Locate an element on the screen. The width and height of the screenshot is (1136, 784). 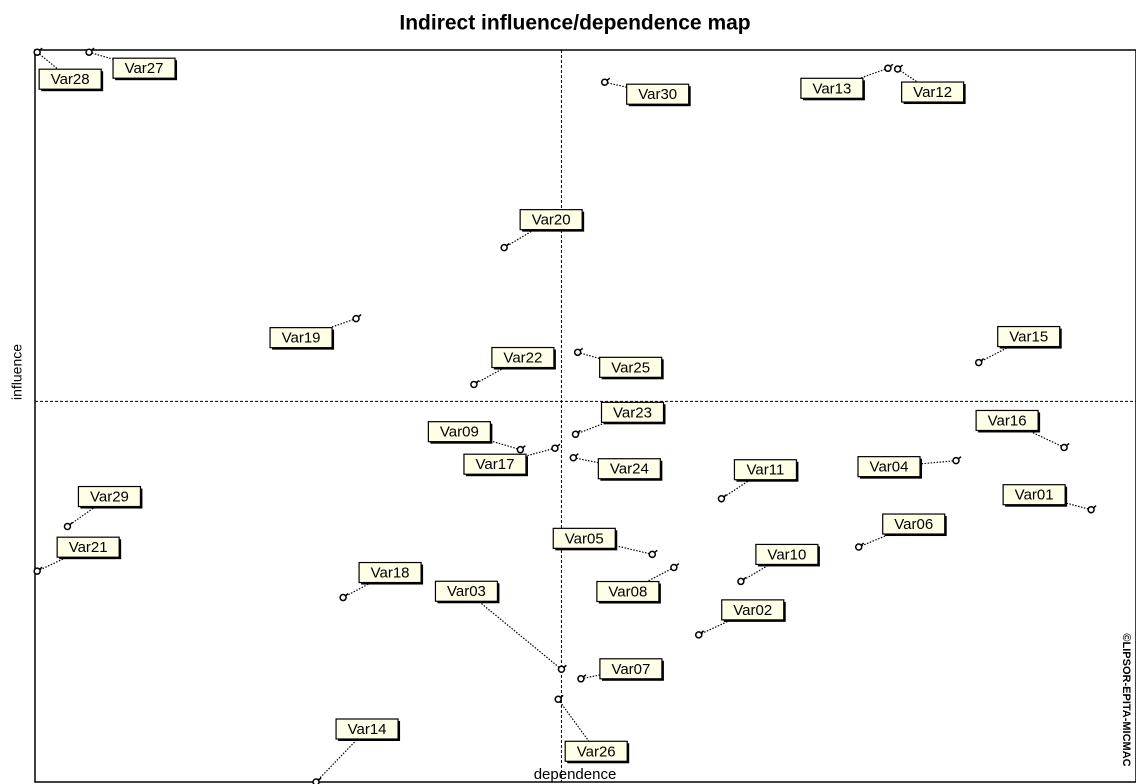
point-label: Var16 is located at coordinates (1007, 420).